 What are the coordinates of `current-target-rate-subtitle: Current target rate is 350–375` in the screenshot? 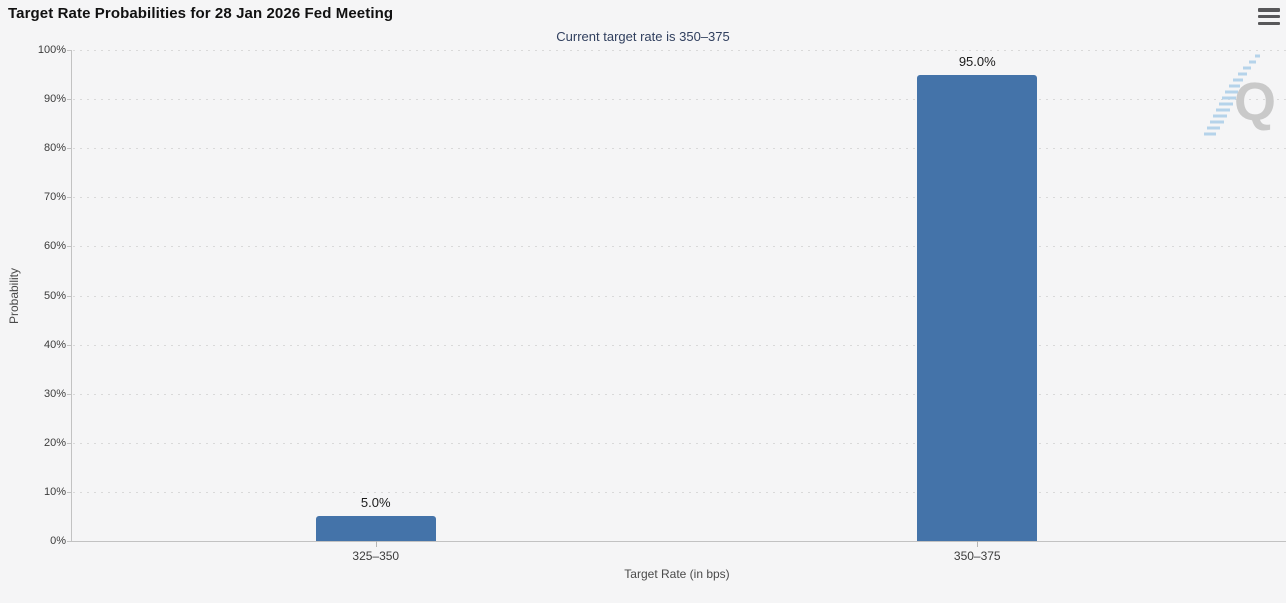 It's located at (643, 36).